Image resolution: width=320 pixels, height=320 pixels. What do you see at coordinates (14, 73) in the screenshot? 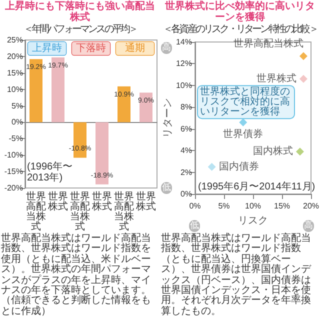
I see `y-tick-label: 15%` at bounding box center [14, 73].